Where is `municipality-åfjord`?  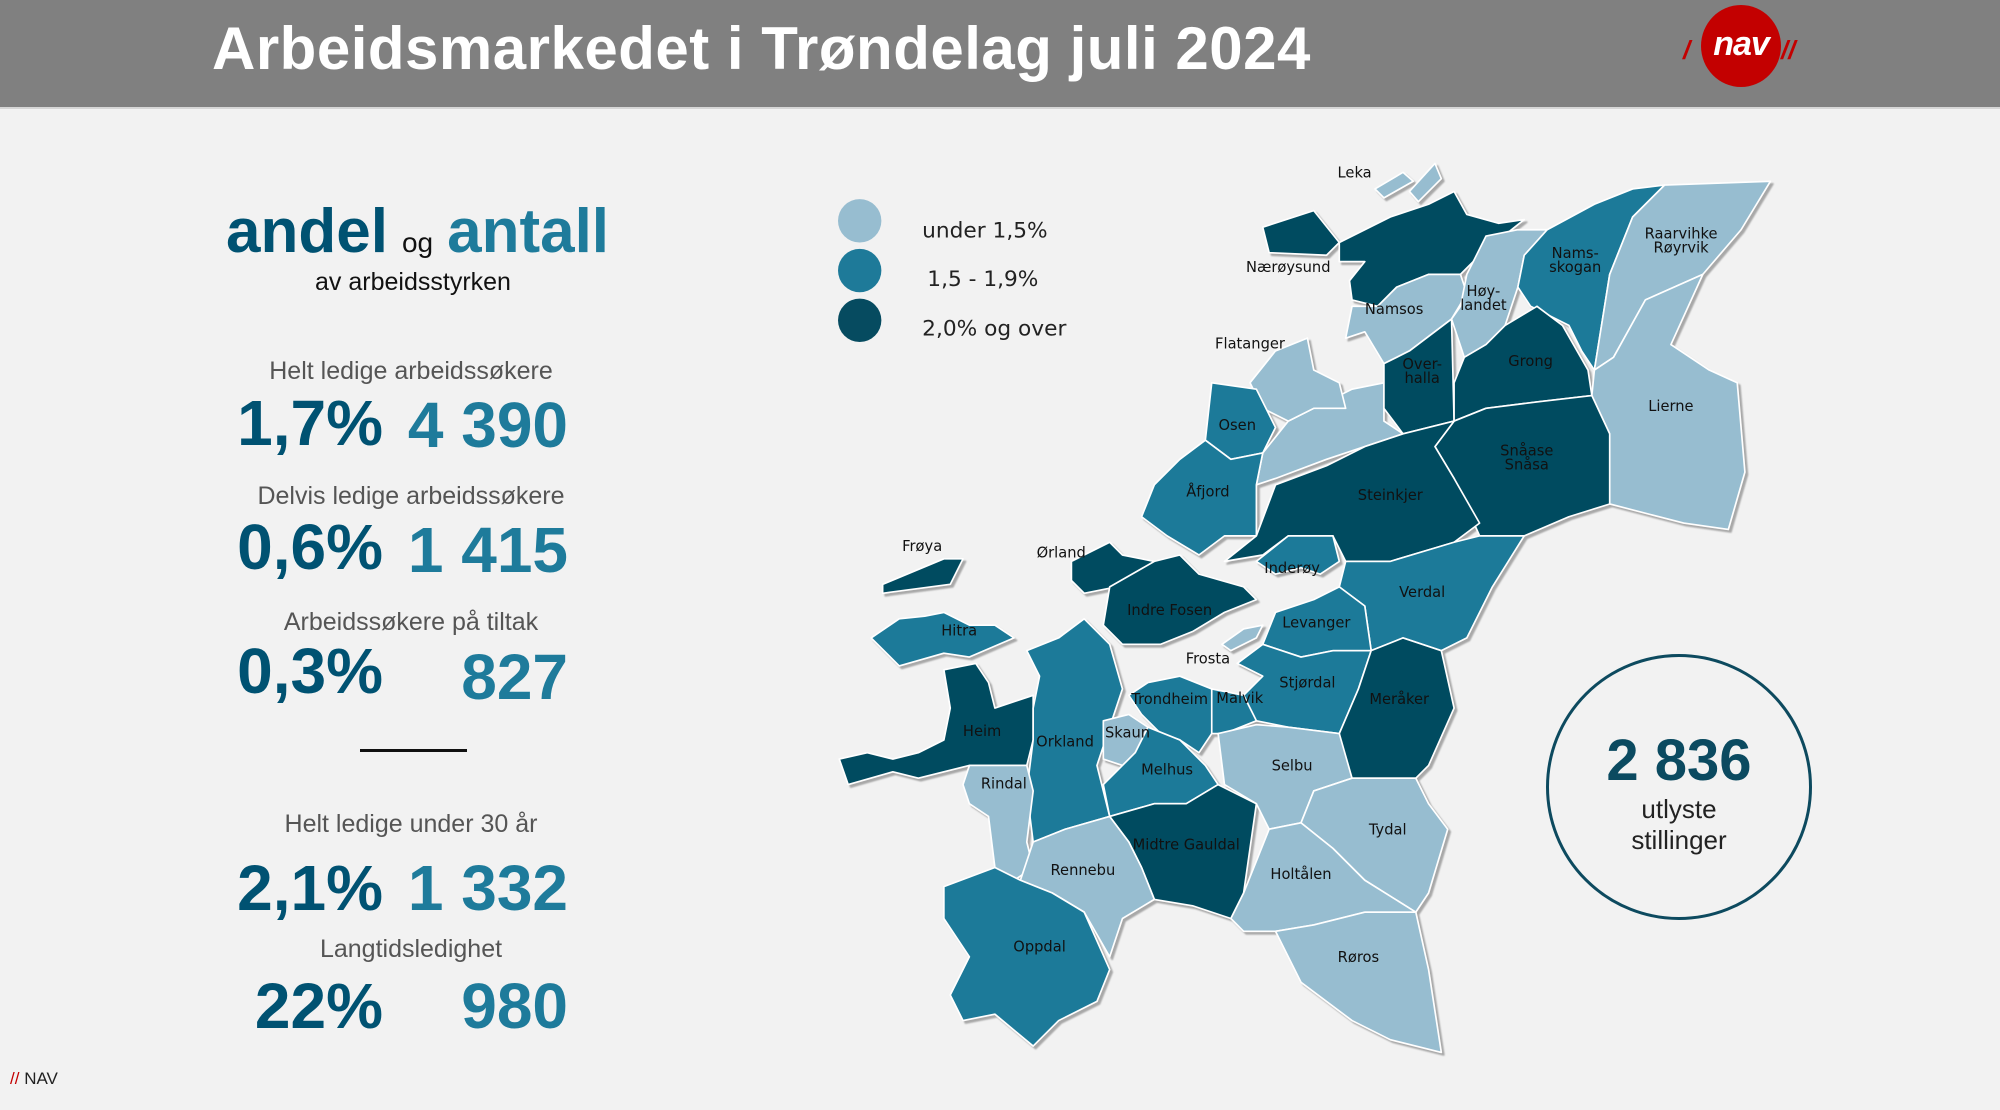
municipality-åfjord is located at coordinates (1202, 497).